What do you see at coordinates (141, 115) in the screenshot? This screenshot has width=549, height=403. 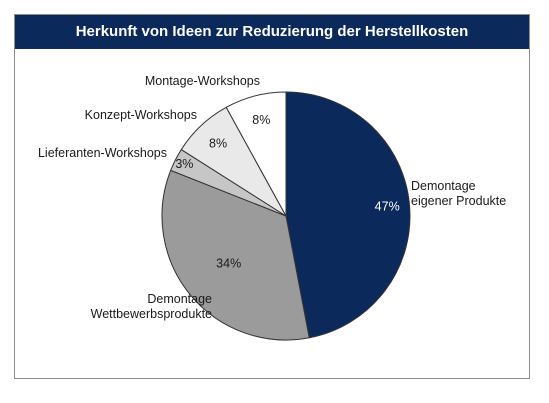 I see `pie-category-label: Konzept-Workshops` at bounding box center [141, 115].